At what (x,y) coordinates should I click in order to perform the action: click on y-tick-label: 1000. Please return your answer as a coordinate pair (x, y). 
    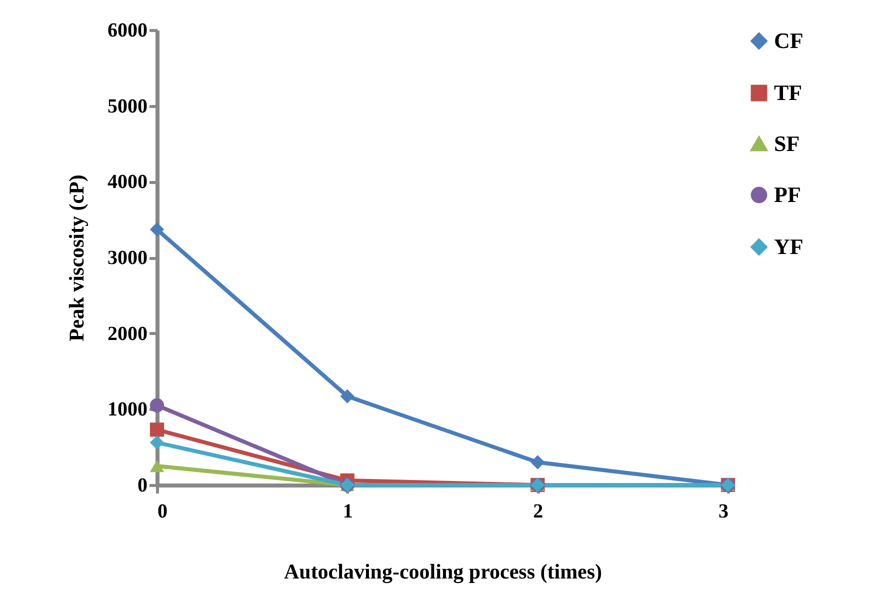
    Looking at the image, I should click on (128, 409).